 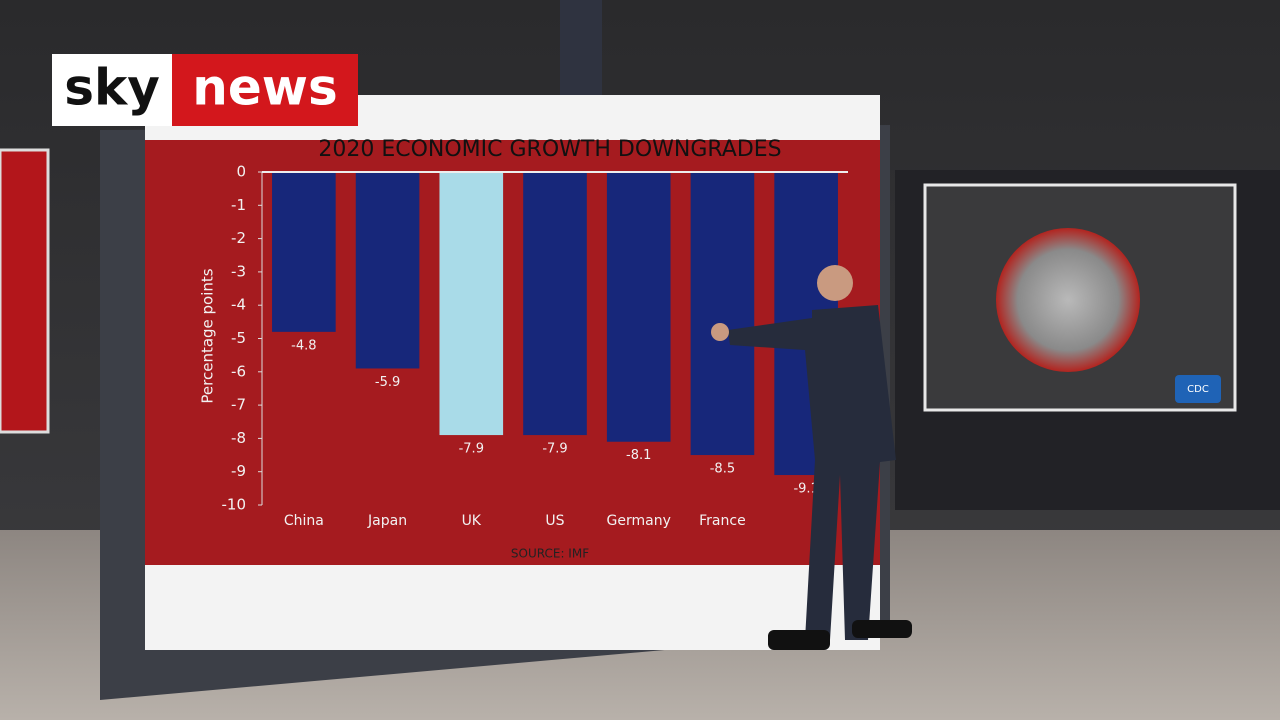 What do you see at coordinates (238, 238) in the screenshot?
I see `y-tick-label: -2` at bounding box center [238, 238].